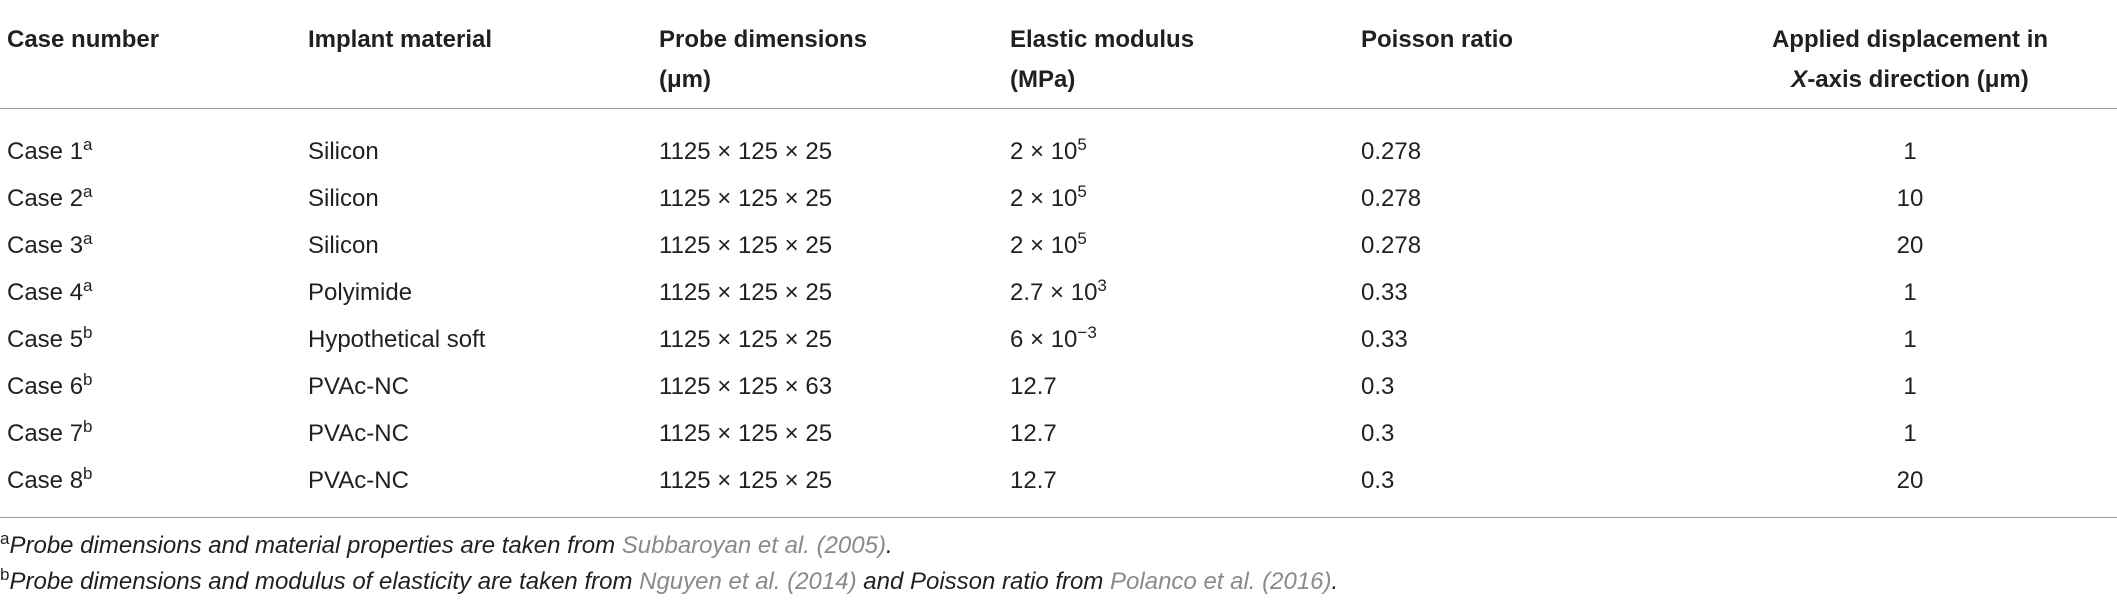 The height and width of the screenshot is (606, 2117). I want to click on citation: Nguyen et al. (2014), so click(748, 581).